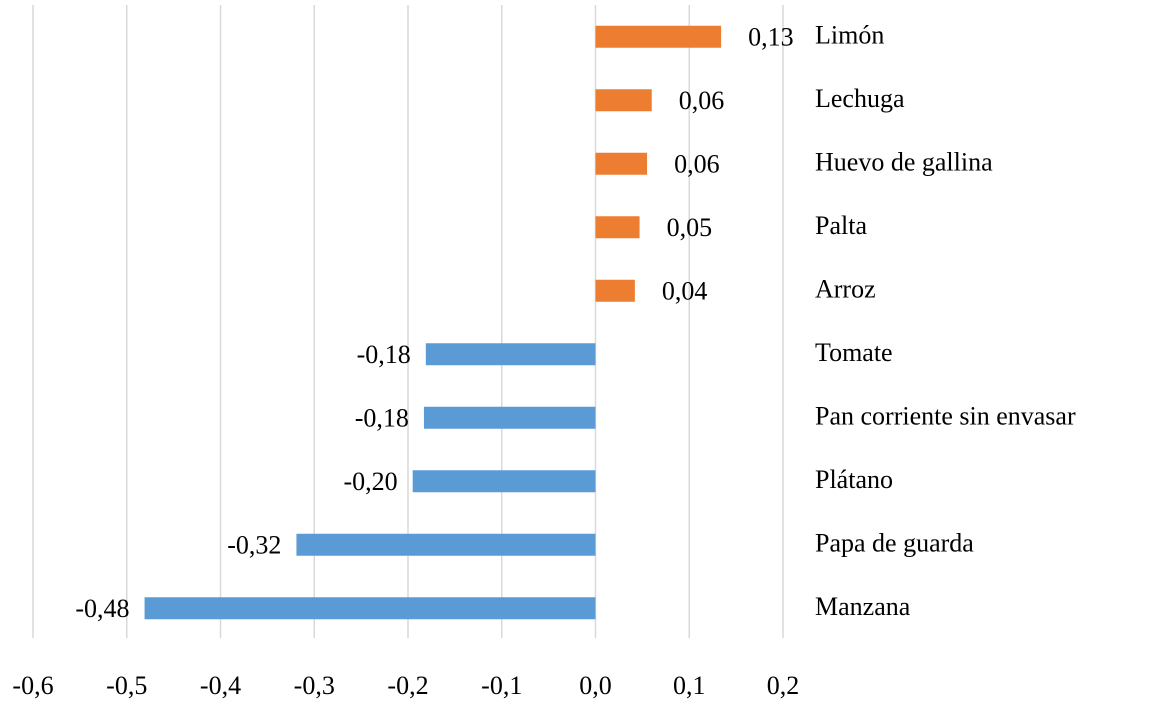 The image size is (1150, 704). I want to click on value-label: 0,05, so click(690, 227).